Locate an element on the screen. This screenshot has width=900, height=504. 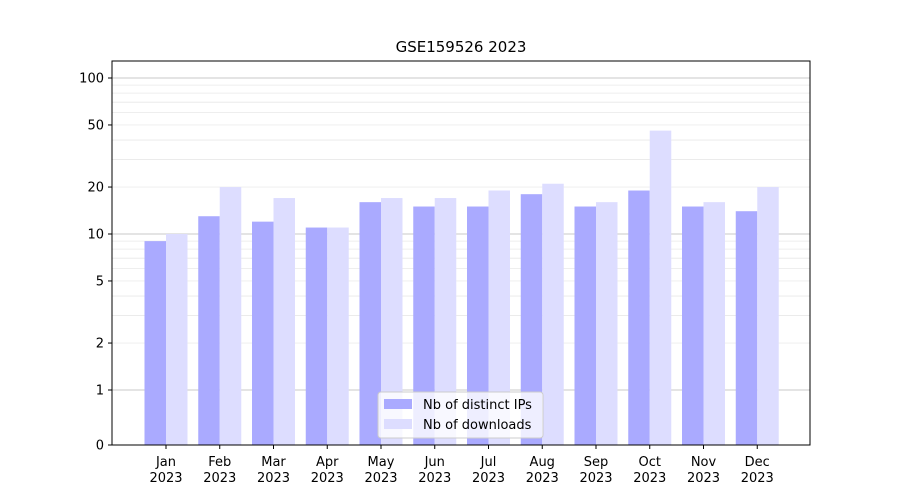
x-tick-label-month: Jun is located at coordinates (434, 462).